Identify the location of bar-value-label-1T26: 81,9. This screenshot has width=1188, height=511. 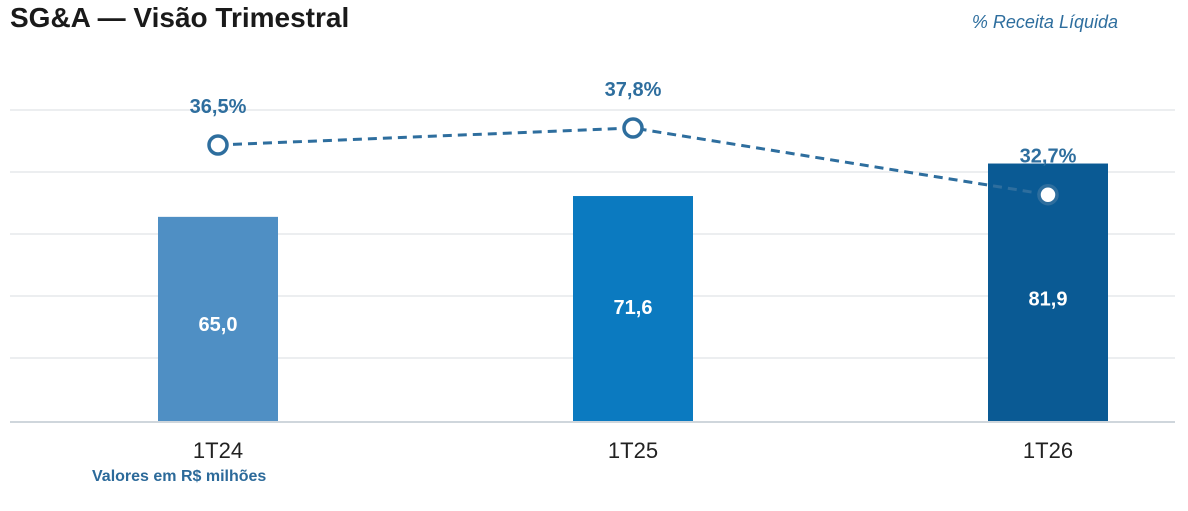
(1048, 300).